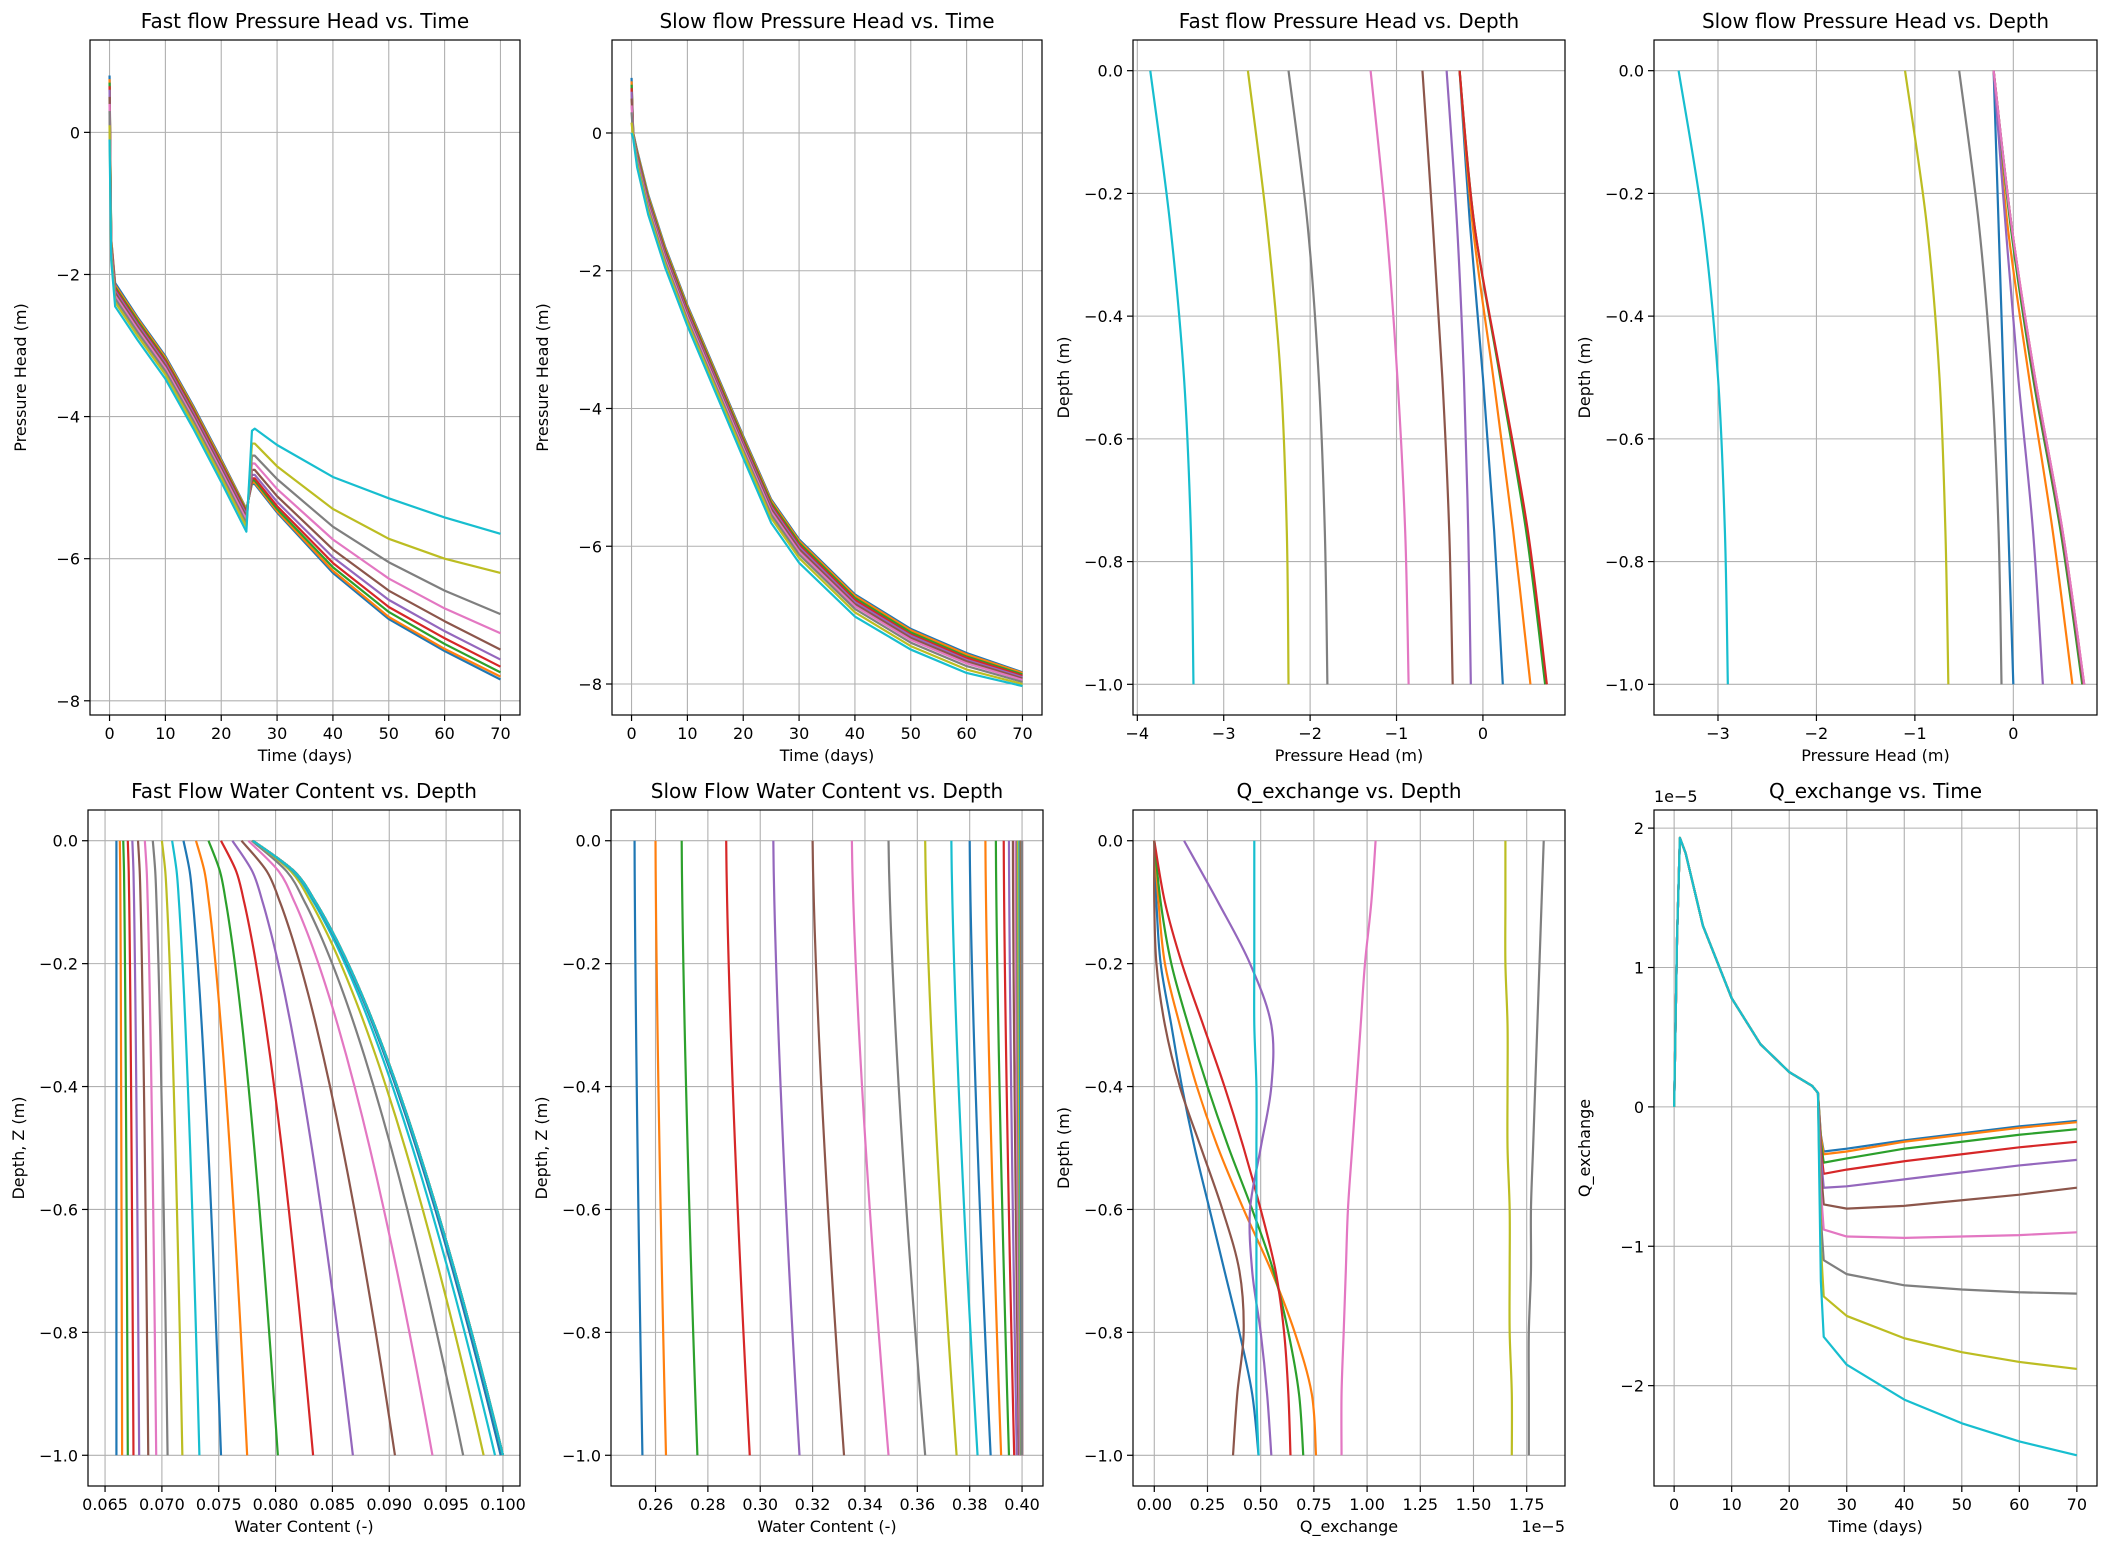 The width and height of the screenshot is (2104, 1550). Describe the element at coordinates (1367, 1504) in the screenshot. I see `x-tick-label: 1.00` at that location.